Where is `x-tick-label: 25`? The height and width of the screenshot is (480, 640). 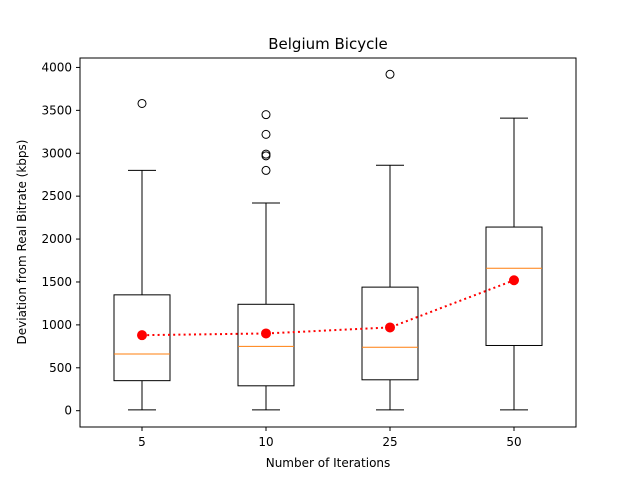 x-tick-label: 25 is located at coordinates (389, 442).